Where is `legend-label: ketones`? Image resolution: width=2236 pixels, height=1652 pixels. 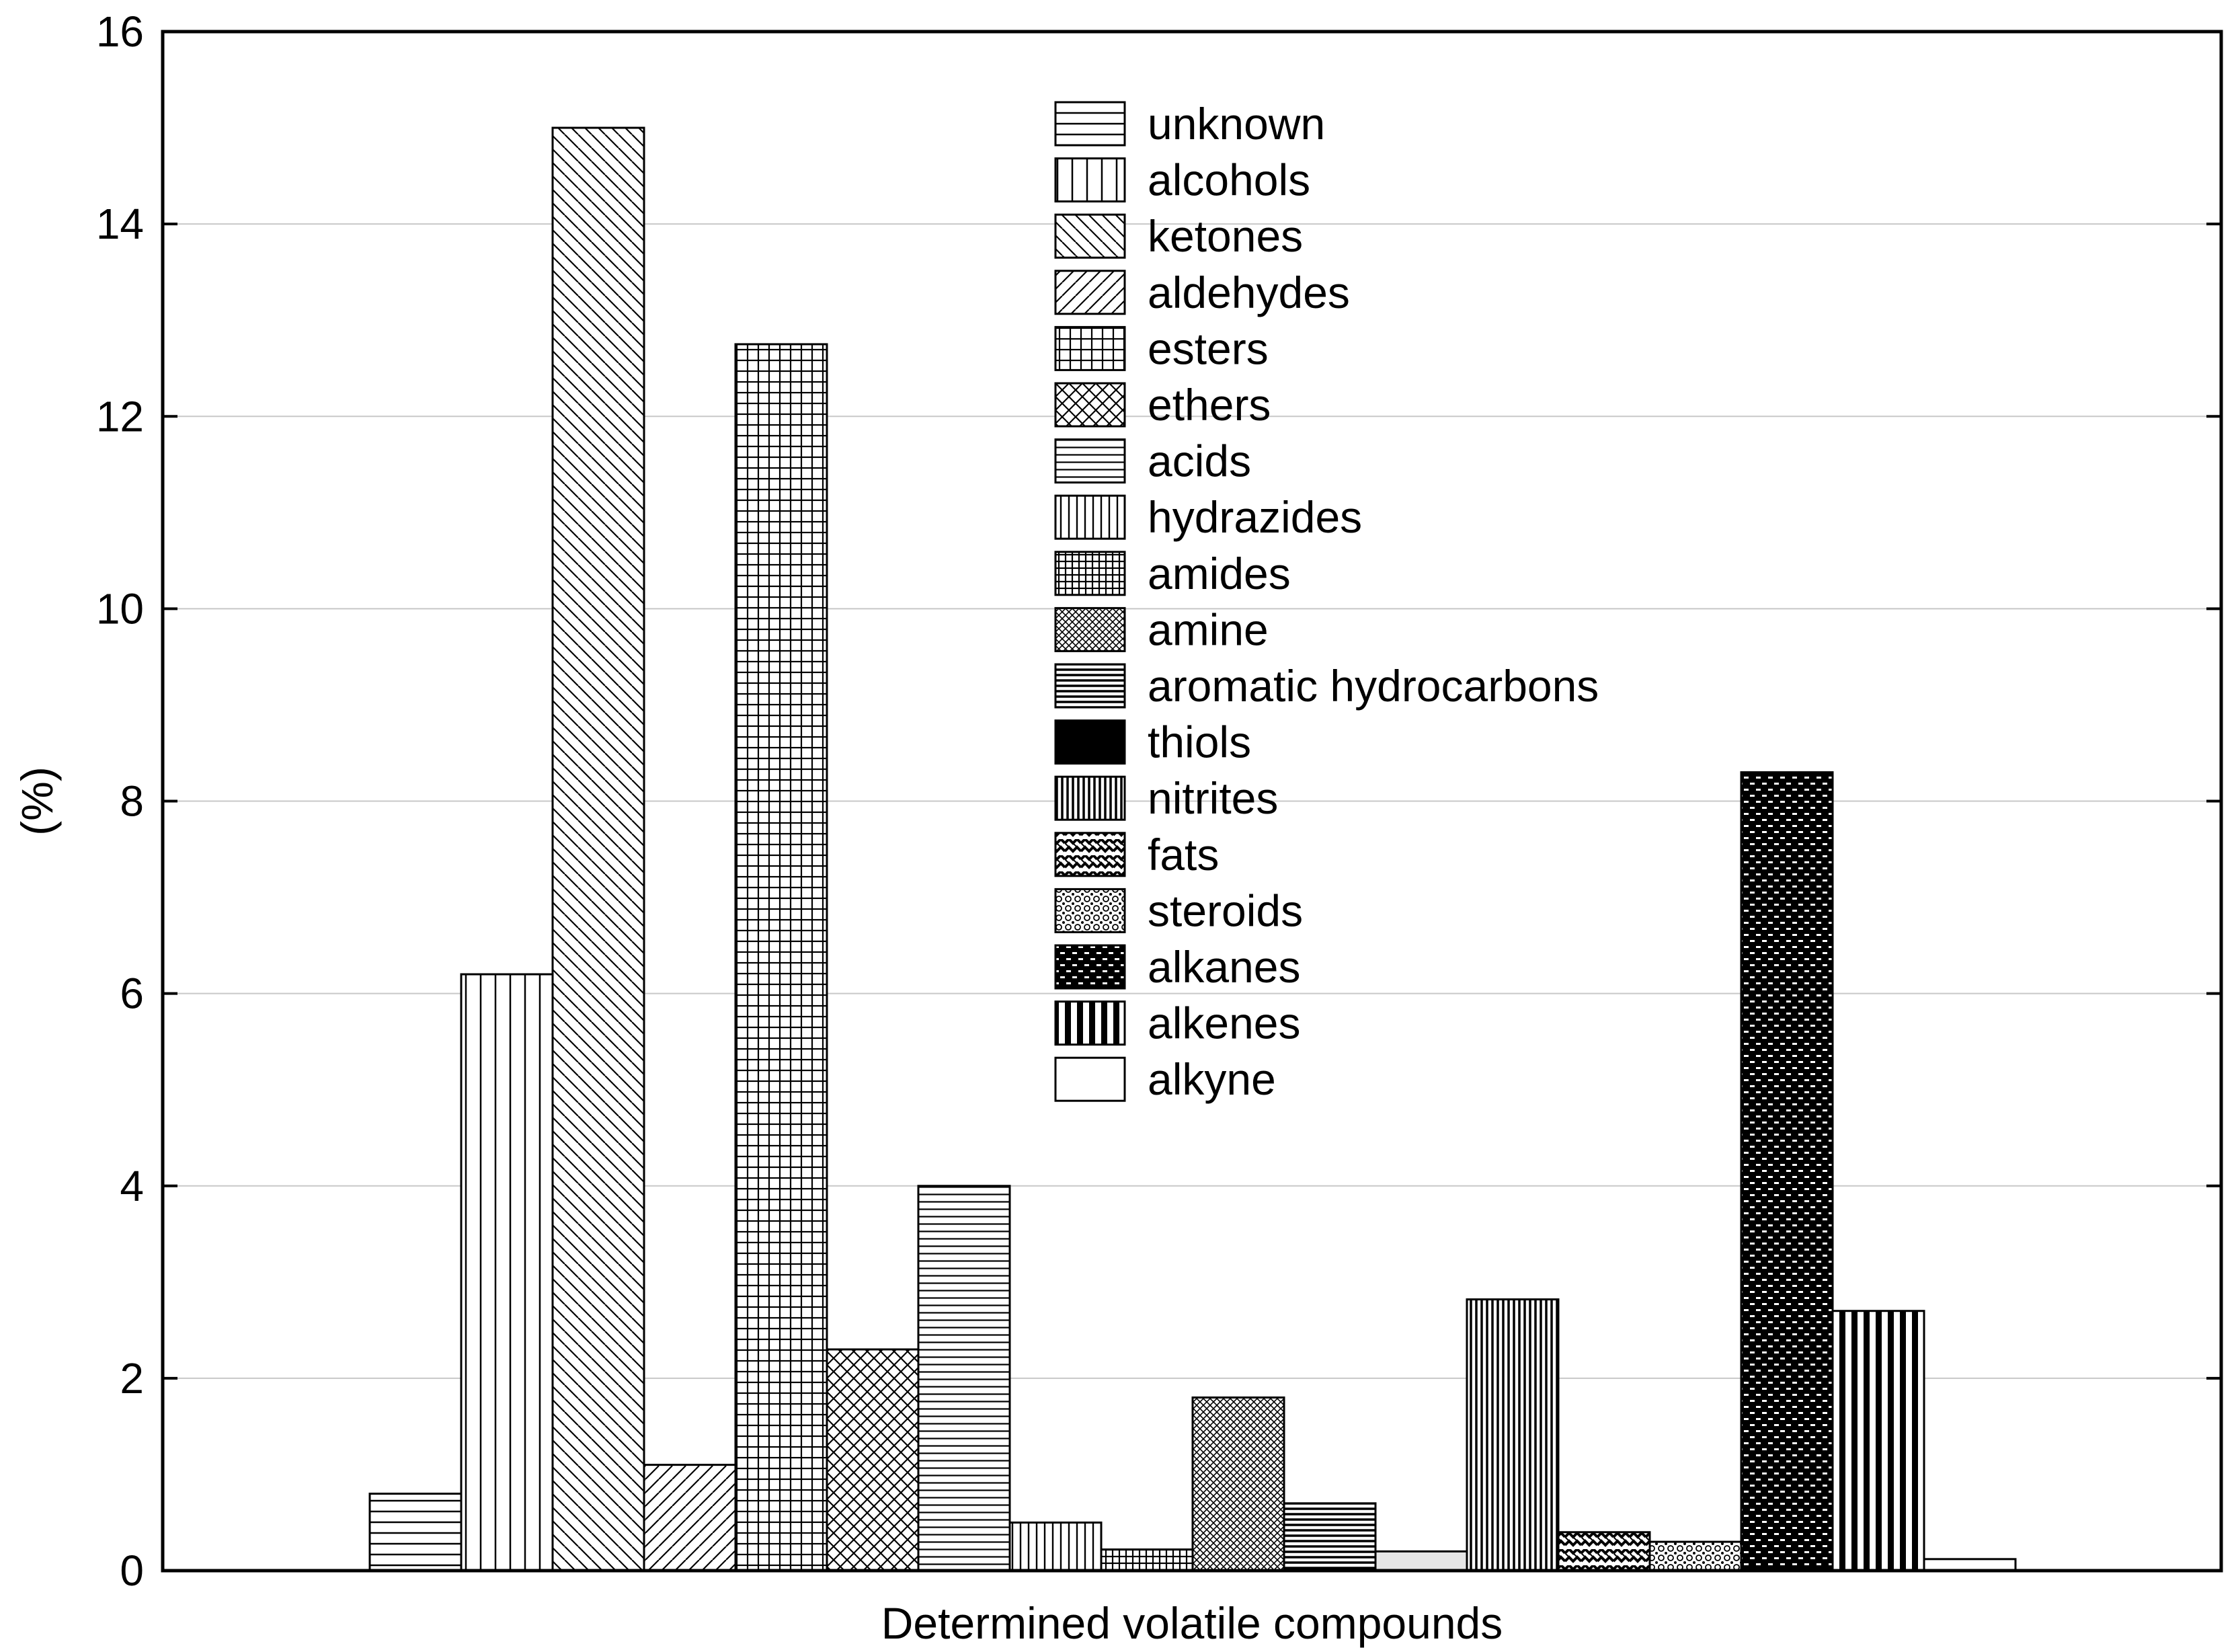
legend-label: ketones is located at coordinates (1225, 236).